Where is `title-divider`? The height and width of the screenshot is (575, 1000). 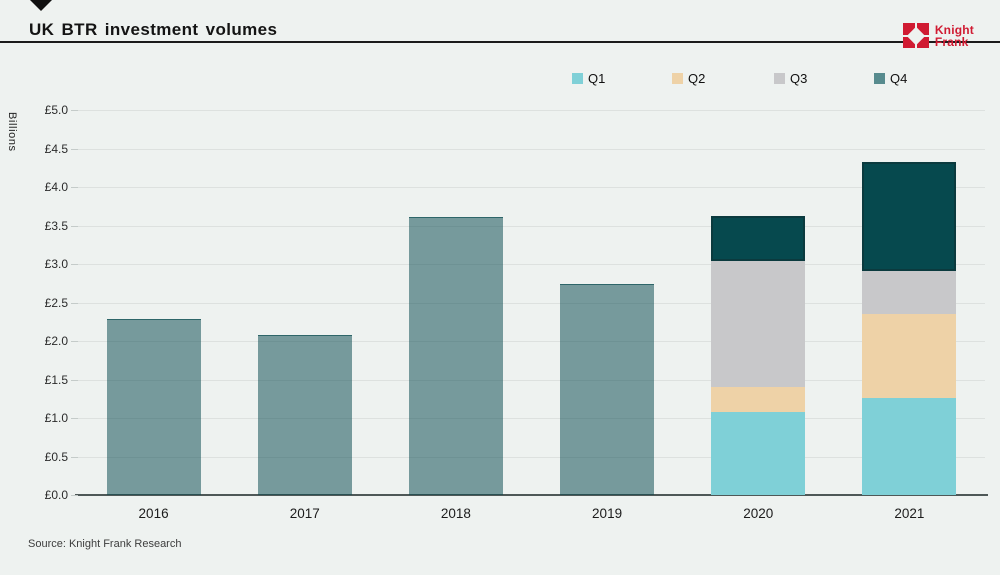
title-divider is located at coordinates (500, 42).